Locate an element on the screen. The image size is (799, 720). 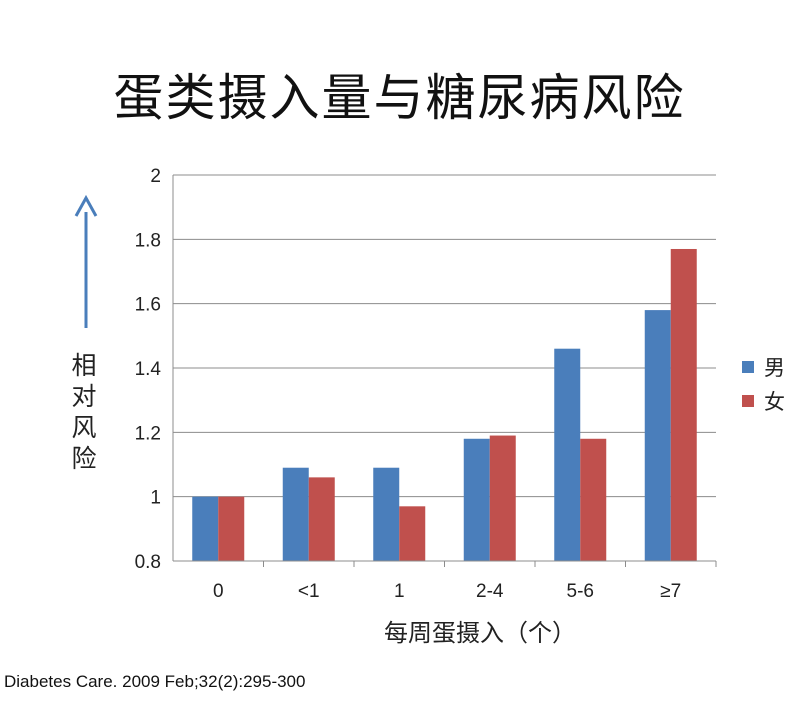
legend-swatch-female is located at coordinates (748, 401).